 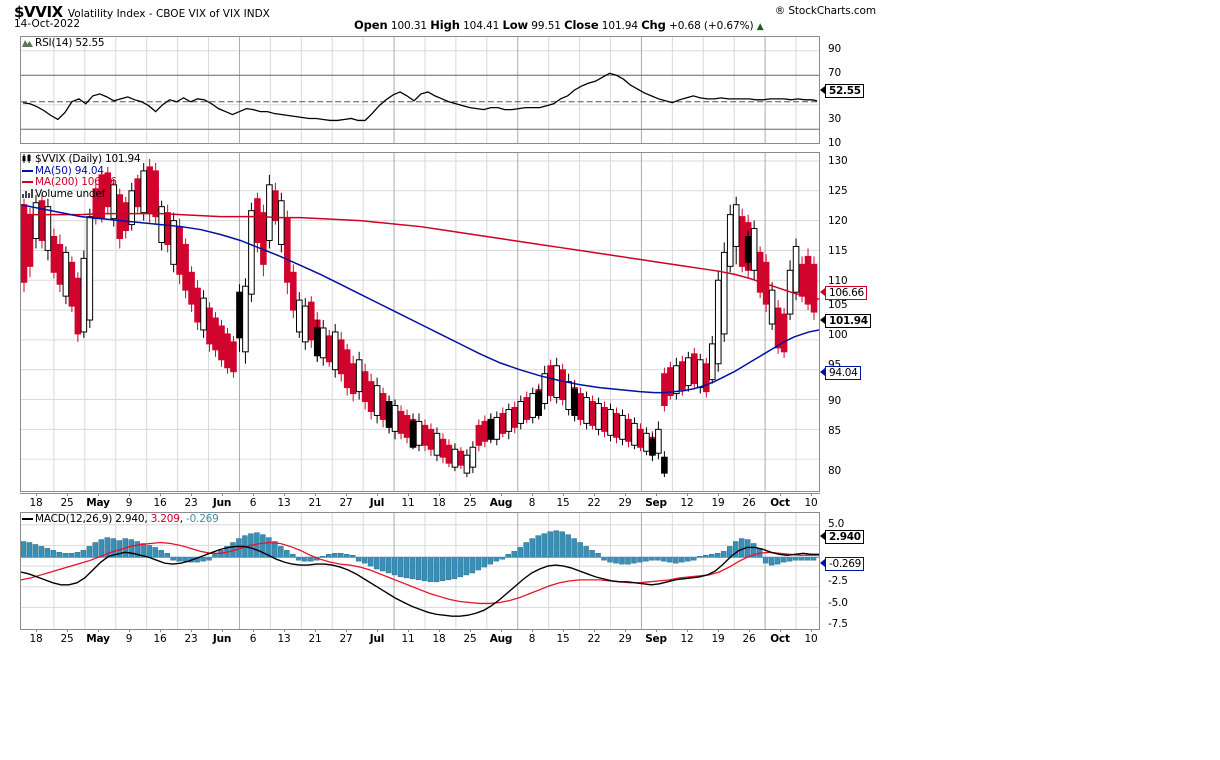 I want to click on high-value: 104.41, so click(x=481, y=26).